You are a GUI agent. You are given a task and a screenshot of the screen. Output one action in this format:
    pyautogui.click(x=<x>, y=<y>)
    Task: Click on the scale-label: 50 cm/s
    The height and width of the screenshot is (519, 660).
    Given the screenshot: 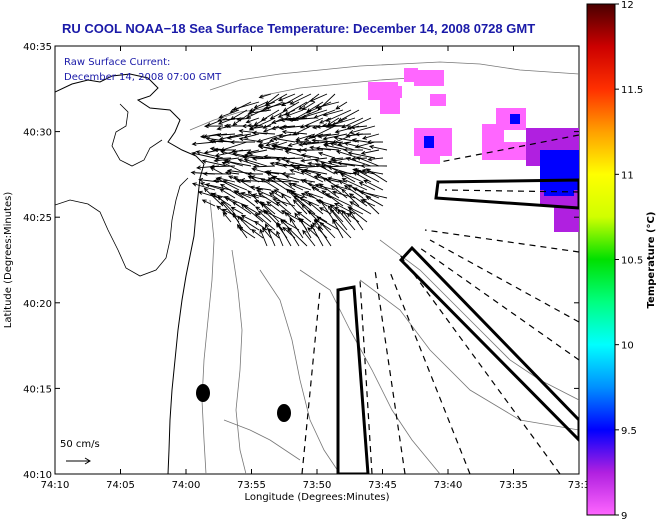 What is the action you would take?
    pyautogui.click(x=80, y=444)
    